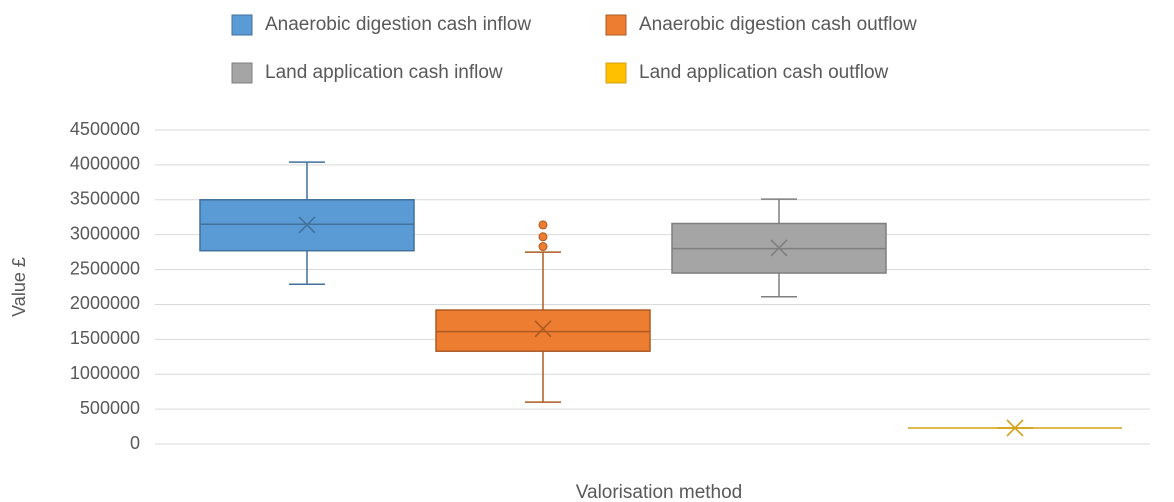 The image size is (1174, 502). What do you see at coordinates (19, 287) in the screenshot?
I see `y-axis-label: Value £` at bounding box center [19, 287].